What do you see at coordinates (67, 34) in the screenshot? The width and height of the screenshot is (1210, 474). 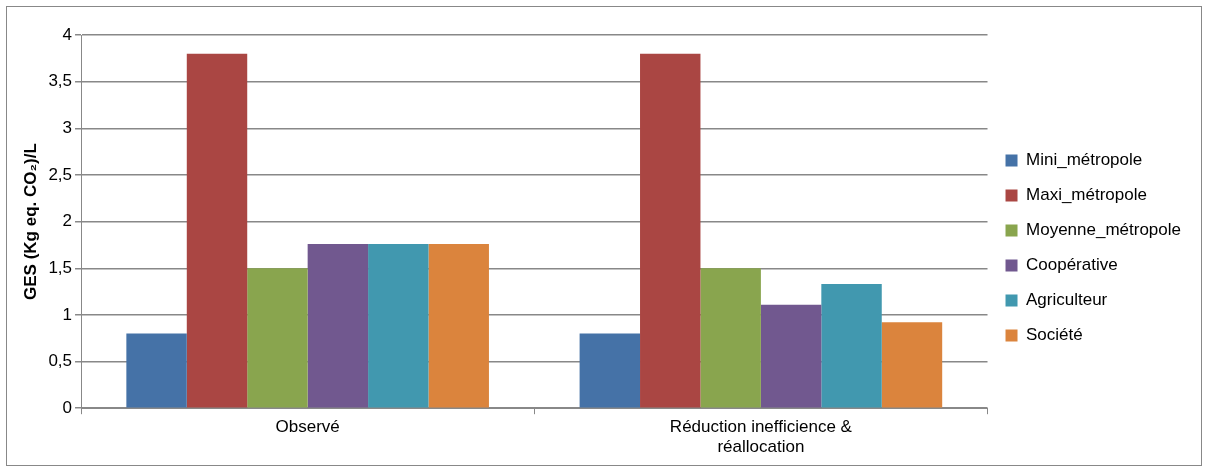 I see `y-tick-label: 4` at bounding box center [67, 34].